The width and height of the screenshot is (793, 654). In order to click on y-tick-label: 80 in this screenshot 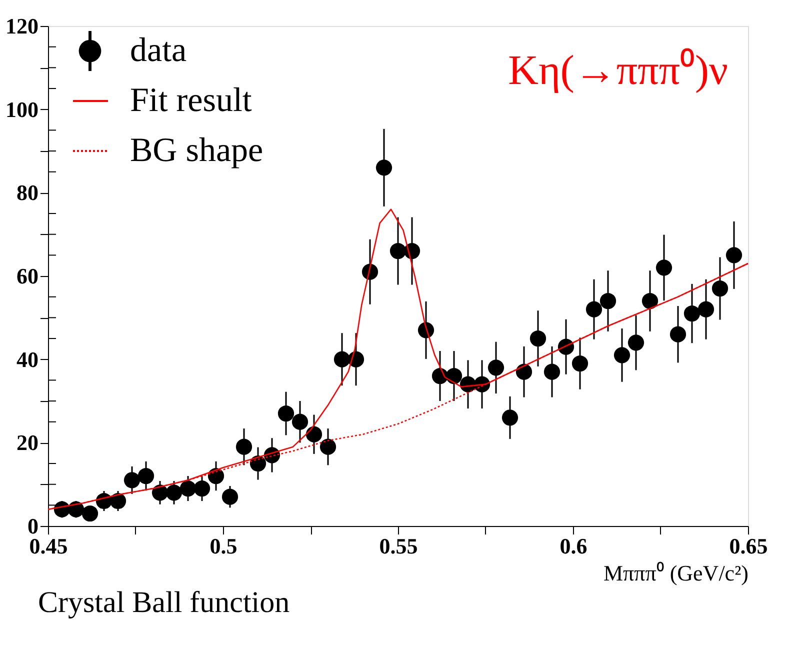, I will do `click(27, 193)`.